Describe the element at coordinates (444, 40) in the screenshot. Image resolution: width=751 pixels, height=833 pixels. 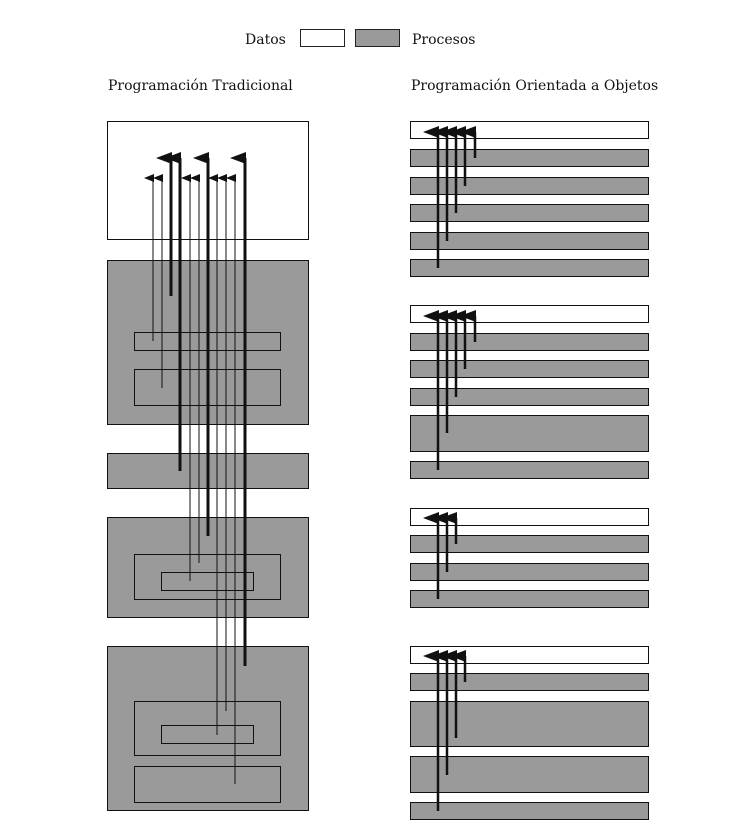
I see `legend-procesos-label: Procesos` at that location.